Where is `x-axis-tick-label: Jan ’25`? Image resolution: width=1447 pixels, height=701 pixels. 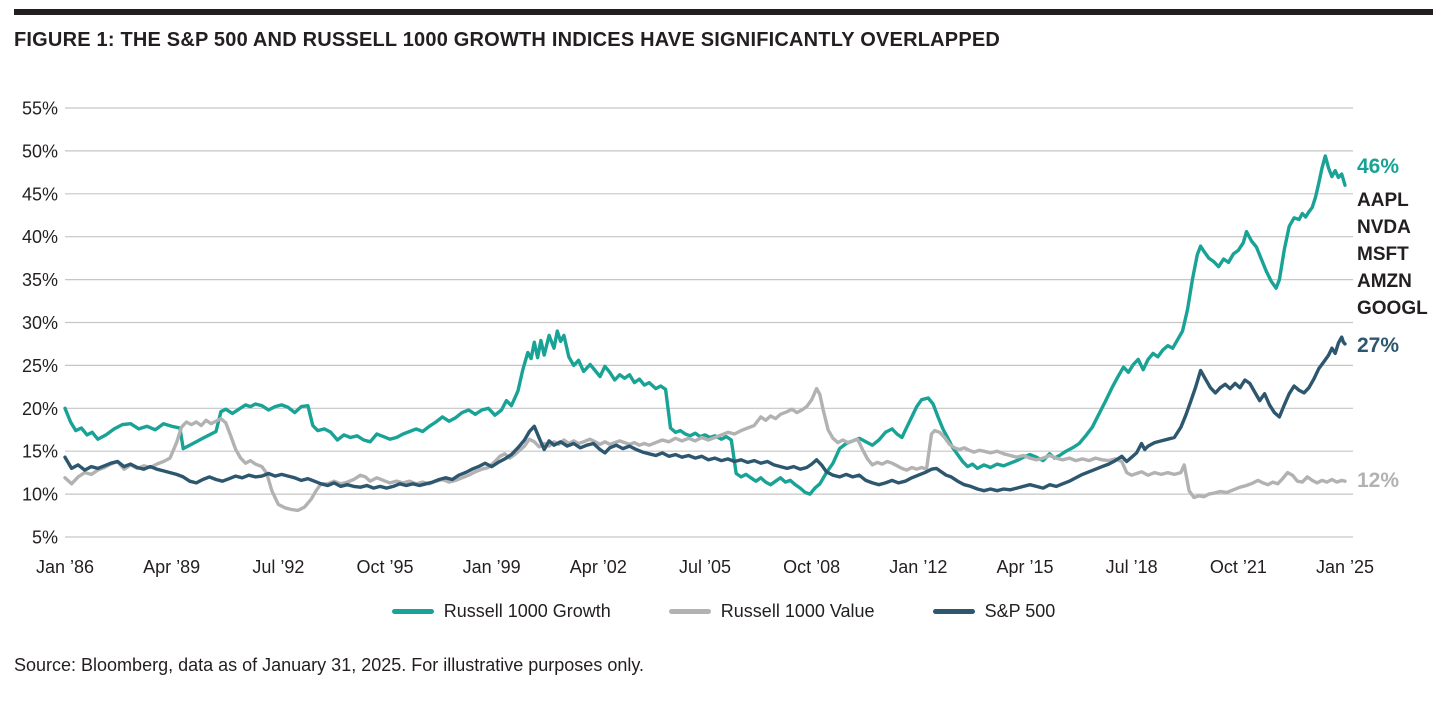 x-axis-tick-label: Jan ’25 is located at coordinates (1345, 567).